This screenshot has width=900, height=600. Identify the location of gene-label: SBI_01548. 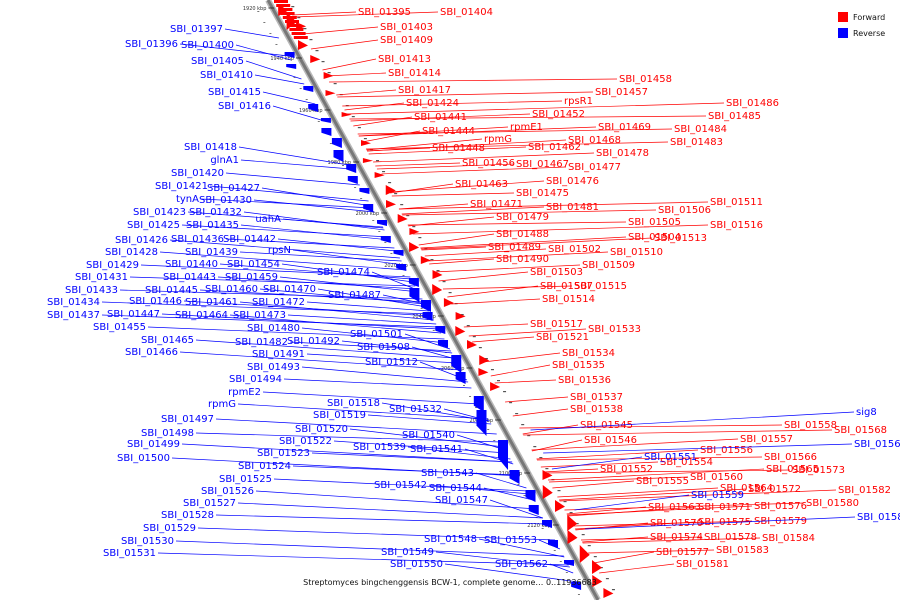
(450, 539).